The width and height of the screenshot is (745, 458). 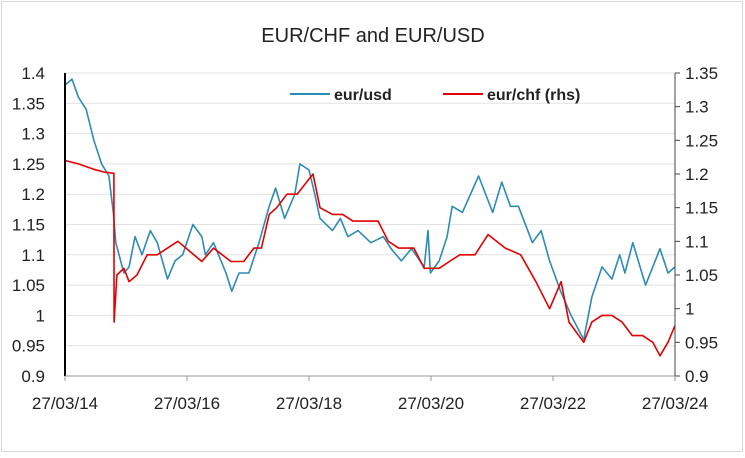 What do you see at coordinates (28, 225) in the screenshot?
I see `y-left-tick-label: 1.15` at bounding box center [28, 225].